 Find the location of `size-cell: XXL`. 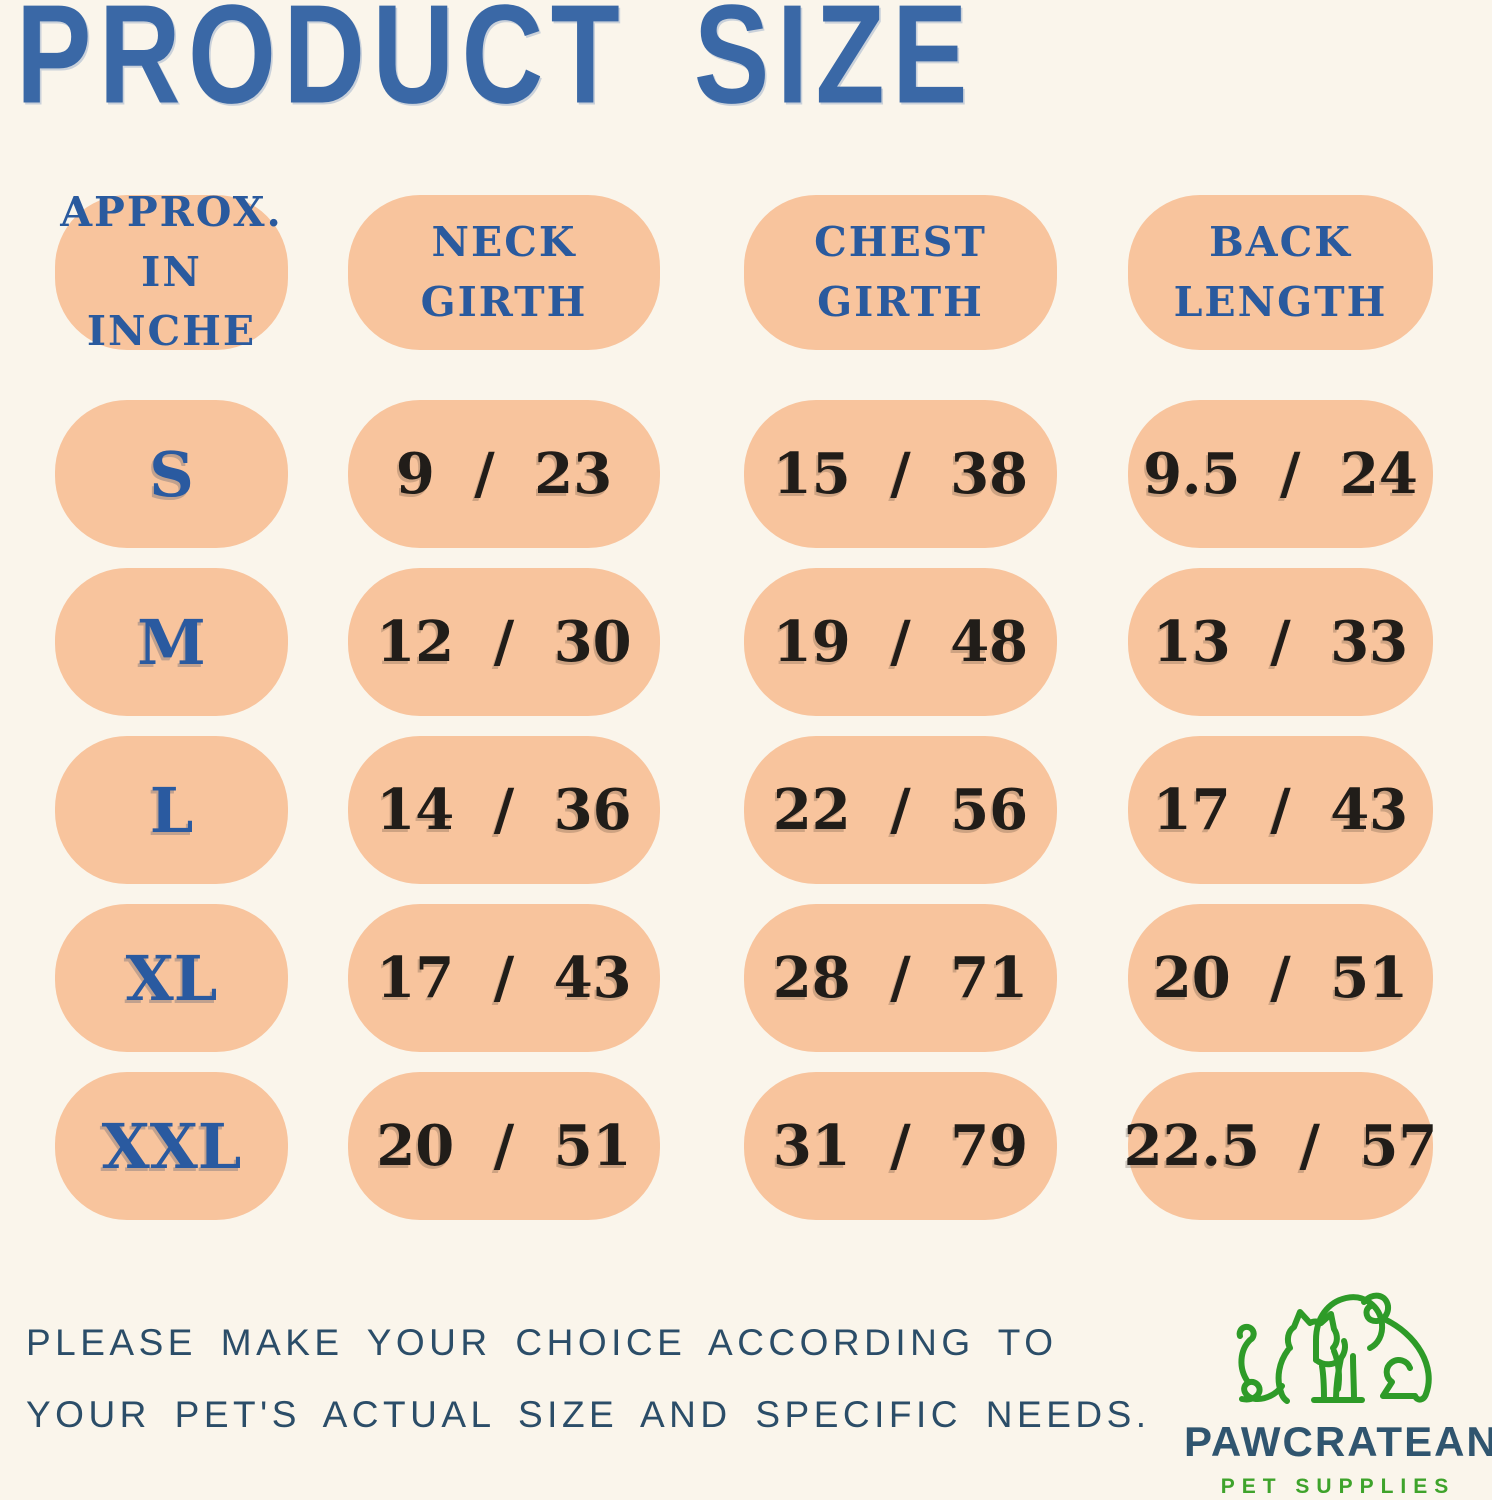

size-cell: XXL is located at coordinates (171, 1146).